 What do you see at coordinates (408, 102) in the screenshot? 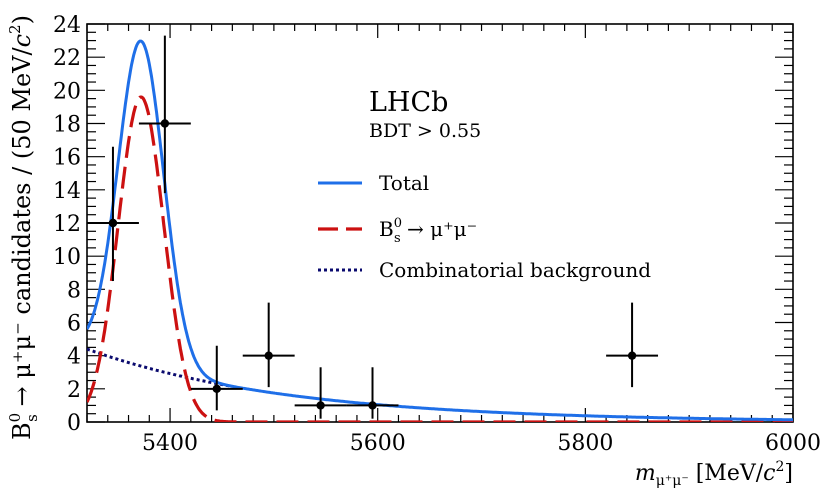
I see `experiment-label: LHCb` at bounding box center [408, 102].